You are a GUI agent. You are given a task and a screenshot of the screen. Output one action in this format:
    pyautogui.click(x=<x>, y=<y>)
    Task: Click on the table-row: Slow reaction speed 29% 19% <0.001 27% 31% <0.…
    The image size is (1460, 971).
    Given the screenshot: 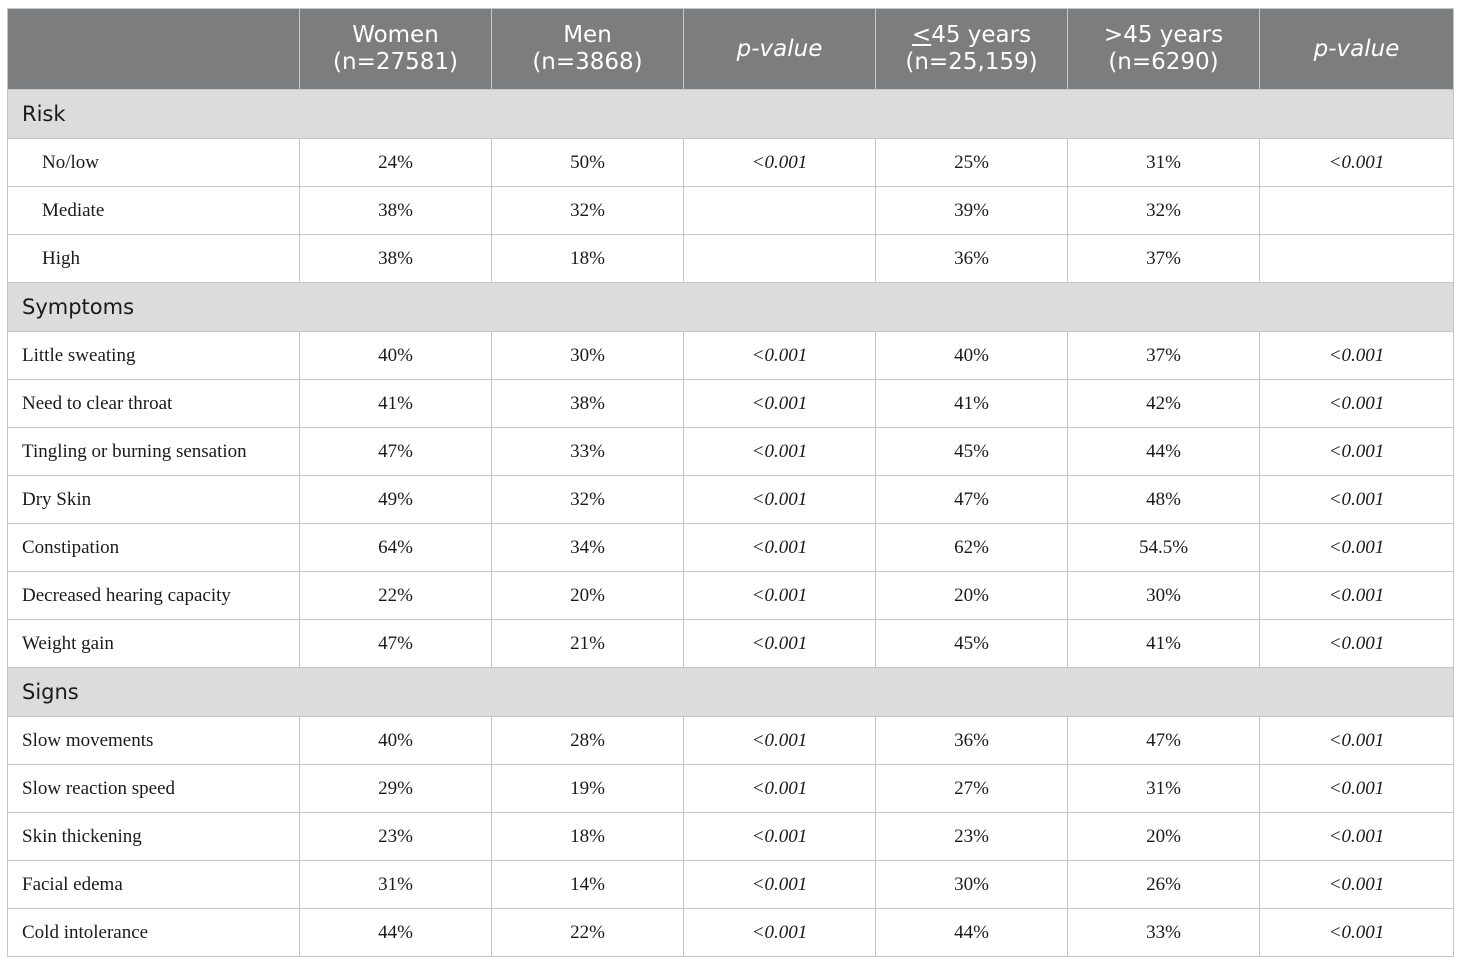 What is the action you would take?
    pyautogui.click(x=730, y=788)
    